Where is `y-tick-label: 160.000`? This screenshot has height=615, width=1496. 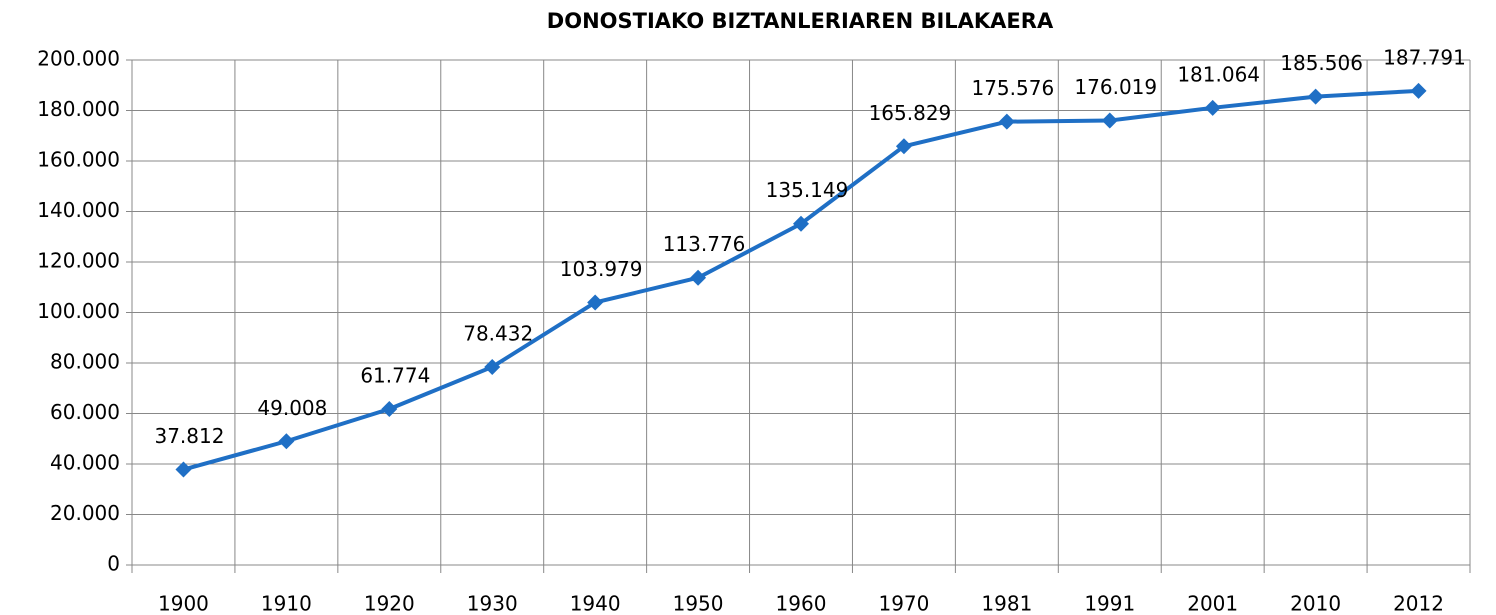
y-tick-label: 160.000 is located at coordinates (78, 160).